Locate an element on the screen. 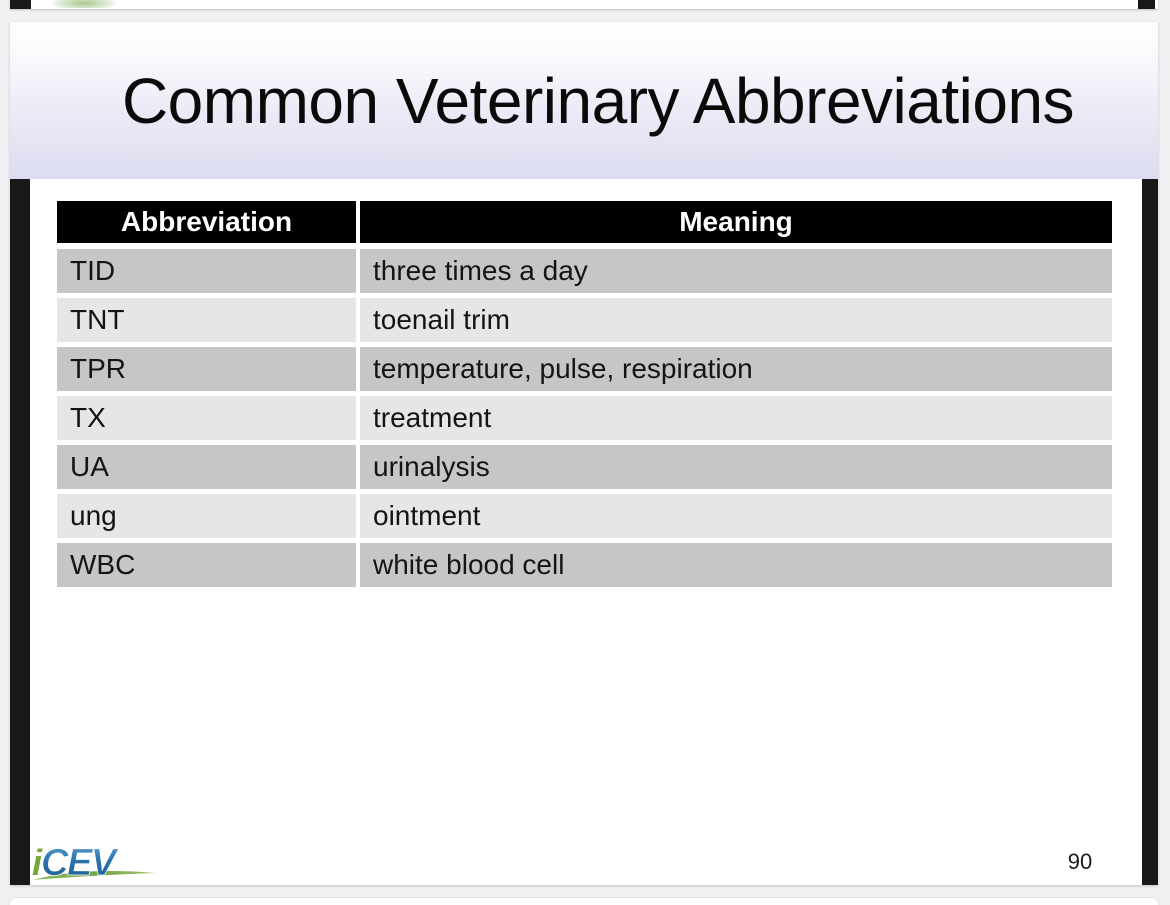 This screenshot has width=1170, height=905. abbreviation-cell: TX is located at coordinates (206, 418).